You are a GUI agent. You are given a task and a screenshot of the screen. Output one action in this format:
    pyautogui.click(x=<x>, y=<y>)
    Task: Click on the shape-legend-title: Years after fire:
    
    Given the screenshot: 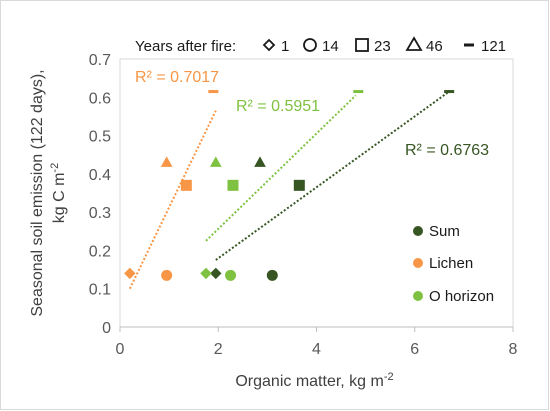 What is the action you would take?
    pyautogui.click(x=185, y=46)
    